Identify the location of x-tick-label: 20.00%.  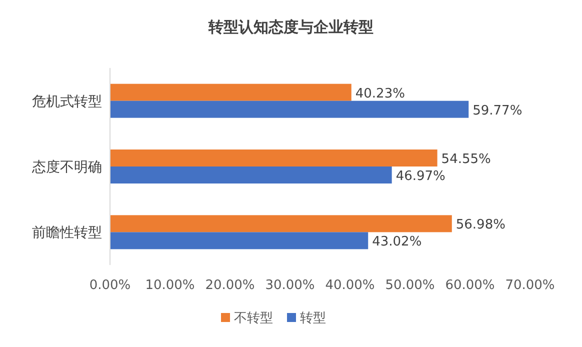
(230, 285).